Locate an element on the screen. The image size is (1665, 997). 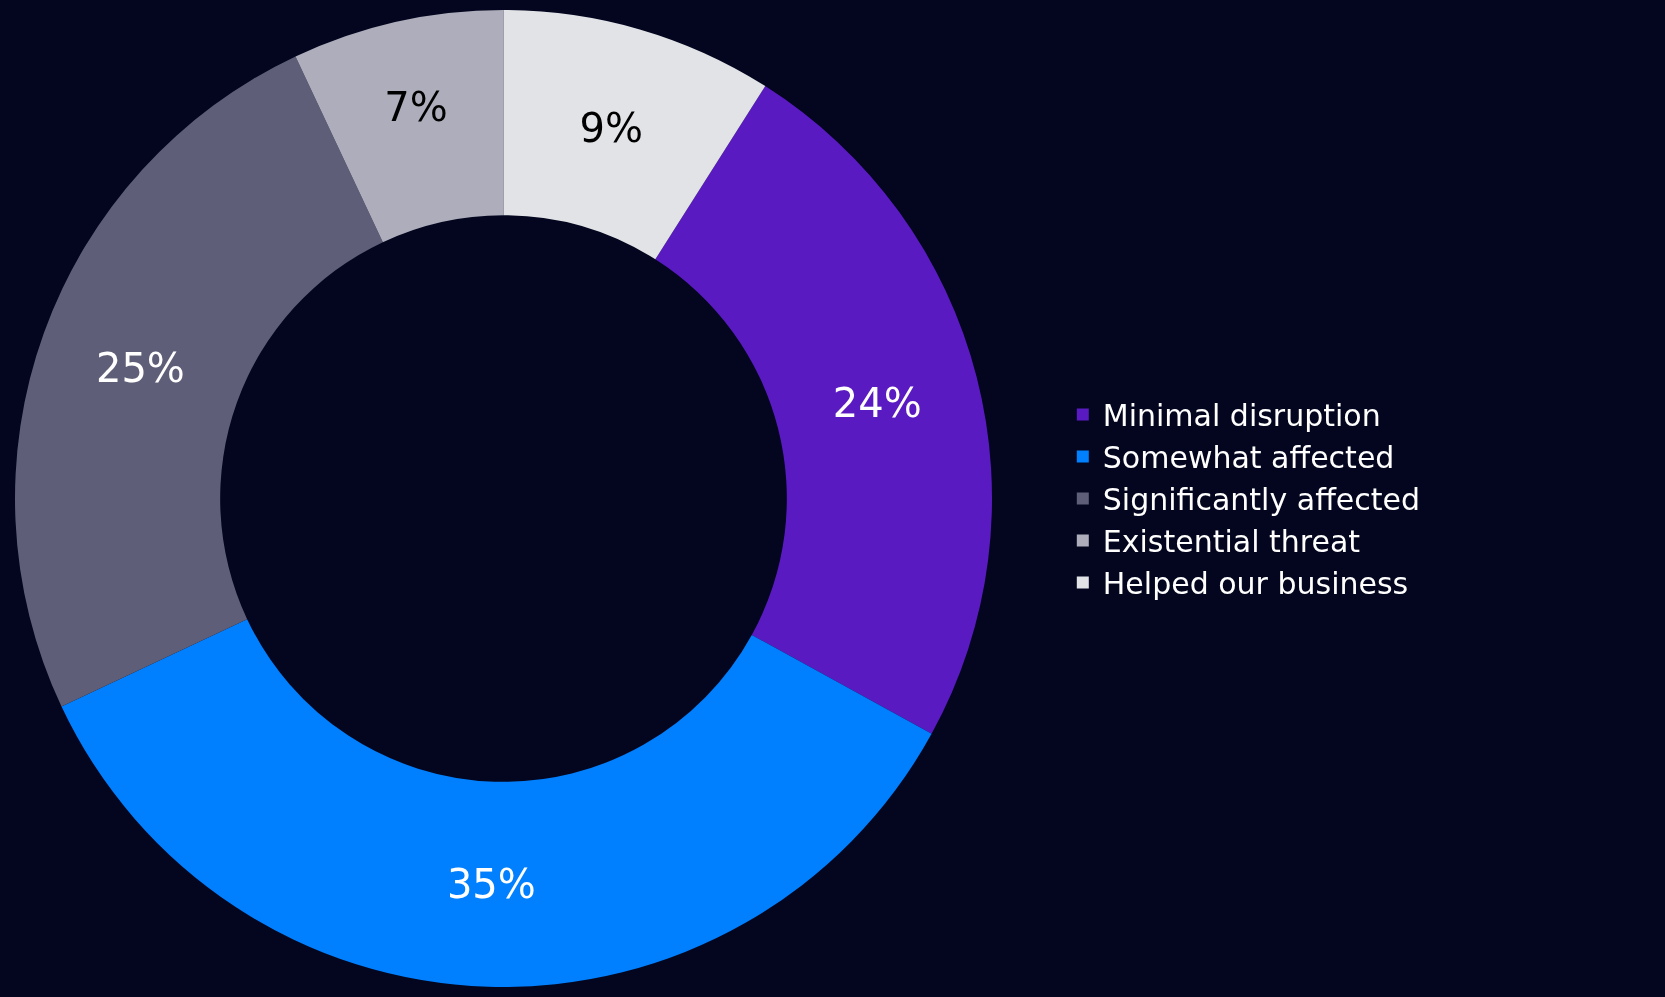
data-label: 7% is located at coordinates (416, 107).